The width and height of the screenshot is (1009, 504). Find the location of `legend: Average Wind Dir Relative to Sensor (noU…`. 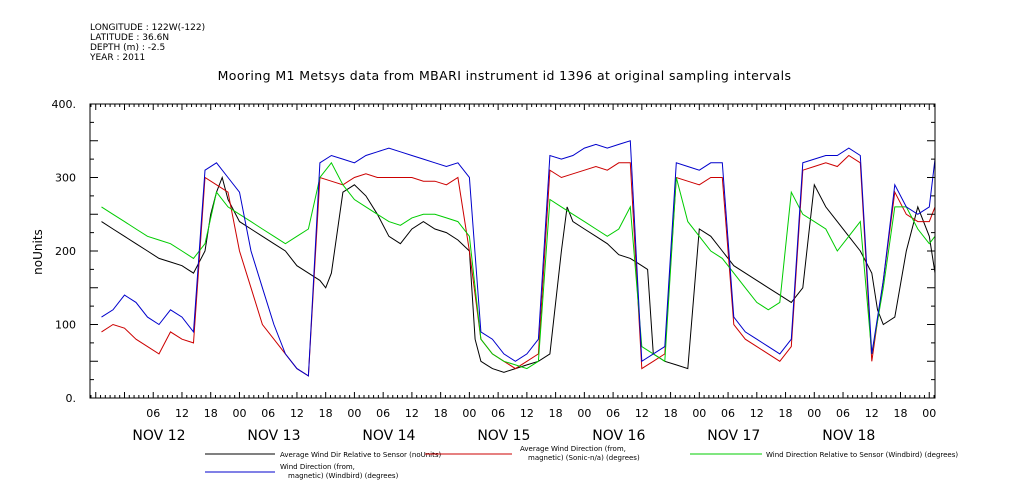

legend: Average Wind Dir Relative to Sensor (noU… is located at coordinates (581, 462).